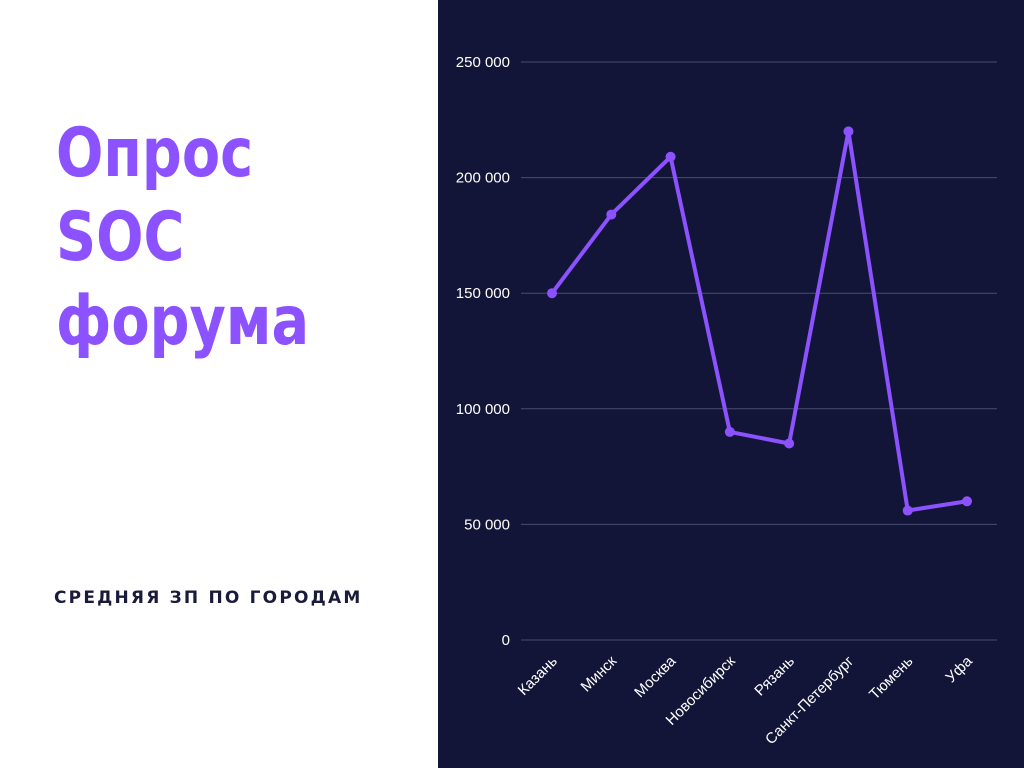 The image size is (1024, 768). What do you see at coordinates (183, 321) in the screenshot?
I see `slide-title-line-3: форума` at bounding box center [183, 321].